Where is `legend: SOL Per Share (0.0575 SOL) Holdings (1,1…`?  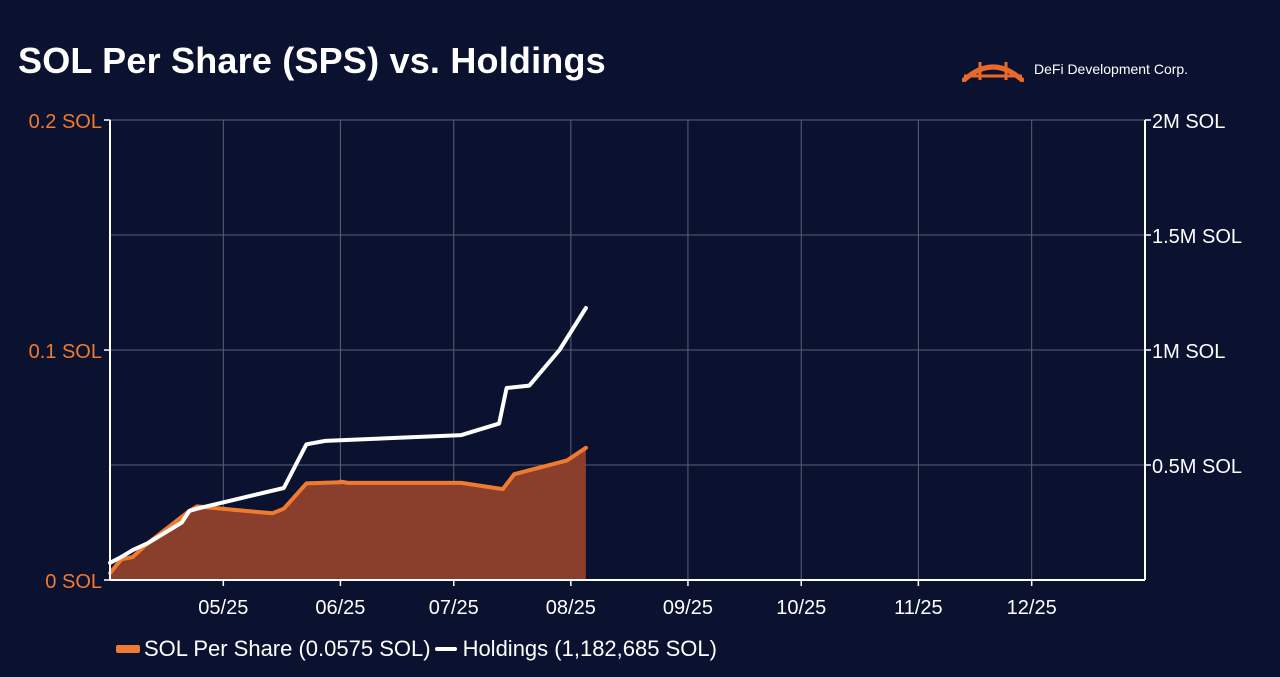
legend: SOL Per Share (0.0575 SOL) Holdings (1,1… is located at coordinates (418, 649).